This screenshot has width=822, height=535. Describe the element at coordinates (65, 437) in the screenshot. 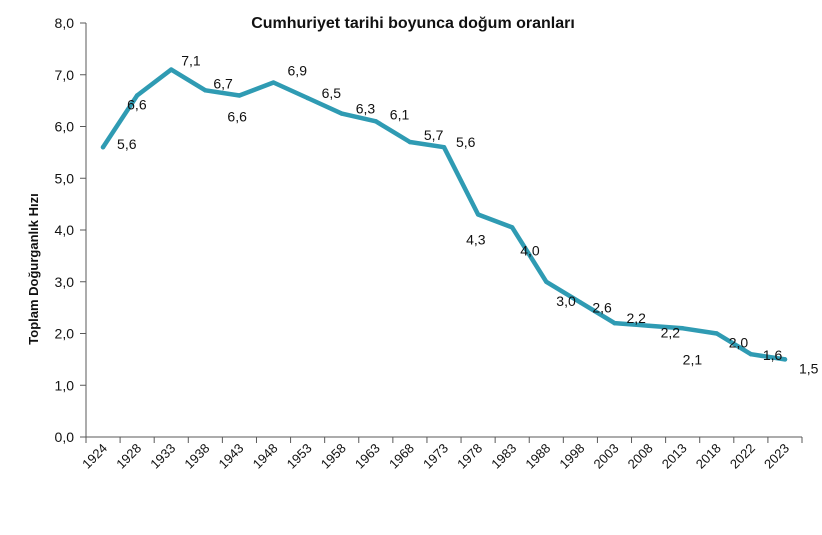

I see `y-tick-label: 0,0` at that location.